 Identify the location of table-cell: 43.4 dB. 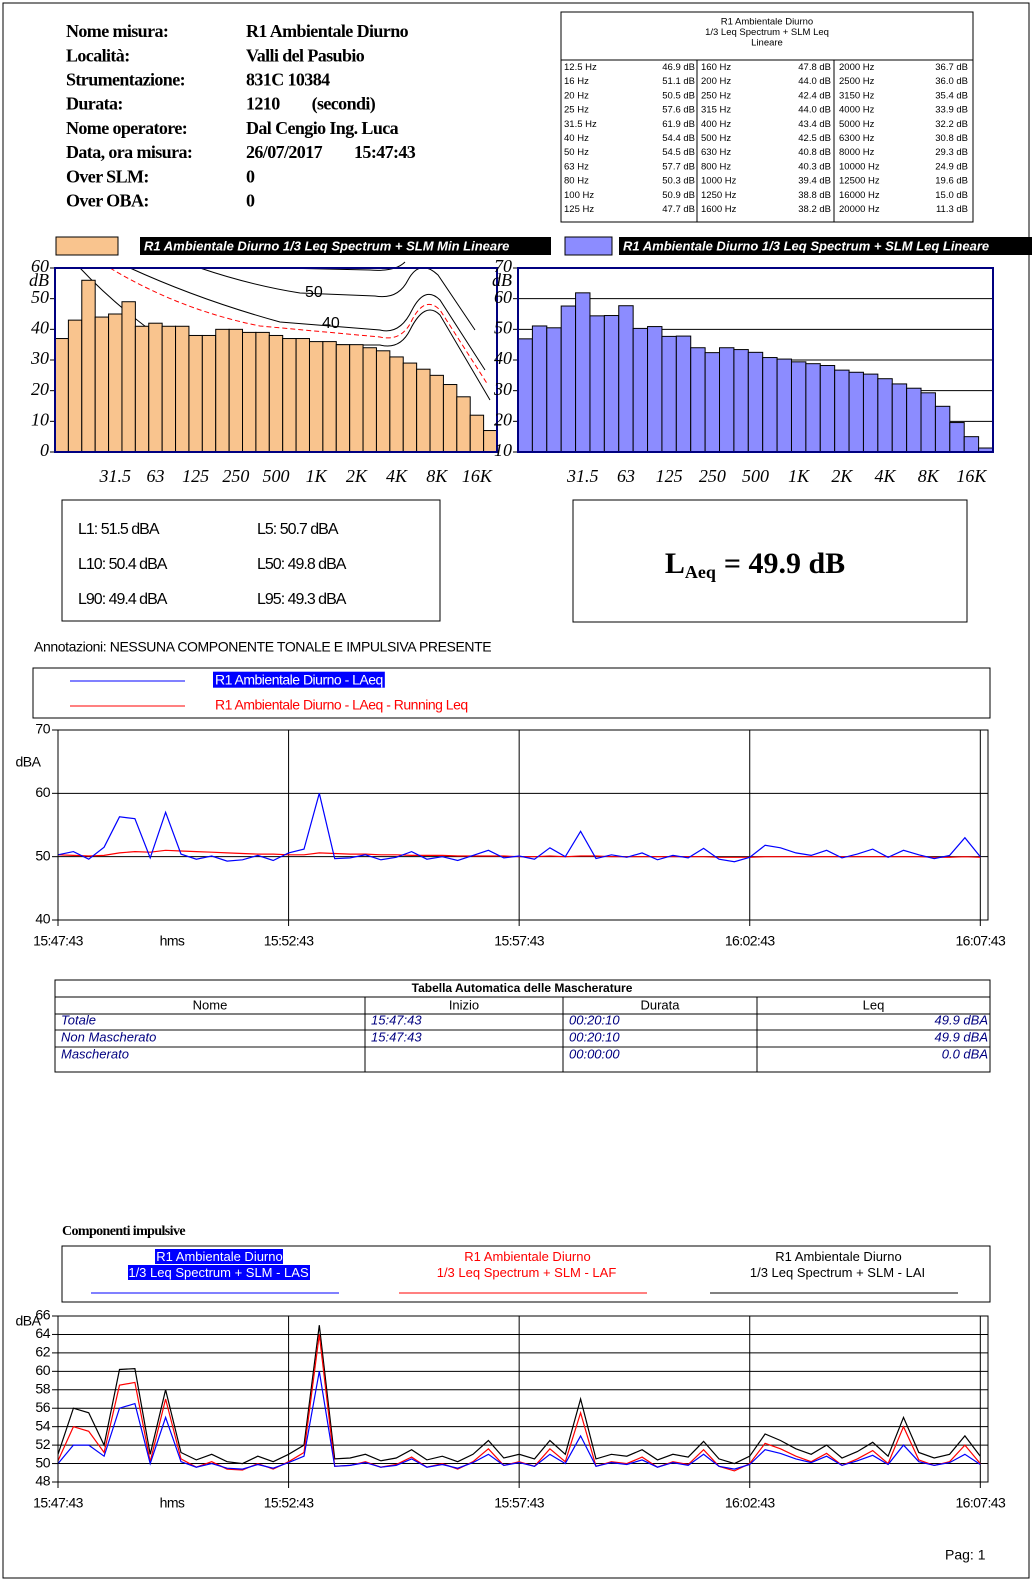
(814, 124).